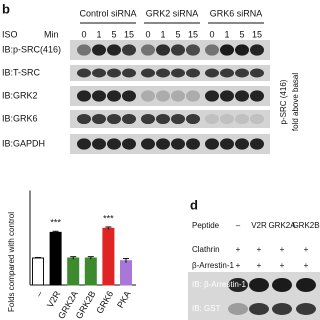 The width and height of the screenshot is (320, 320). Describe the element at coordinates (20, 118) in the screenshot. I see `blot-label: IB:GRK6` at that location.